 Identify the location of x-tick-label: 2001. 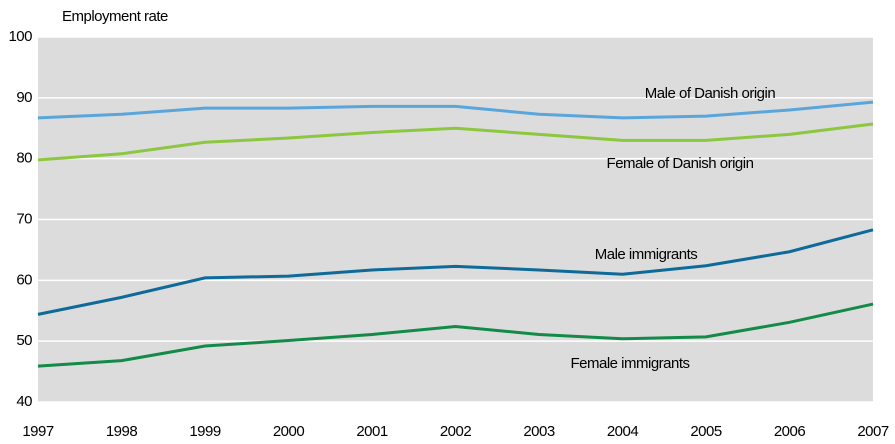
(372, 431).